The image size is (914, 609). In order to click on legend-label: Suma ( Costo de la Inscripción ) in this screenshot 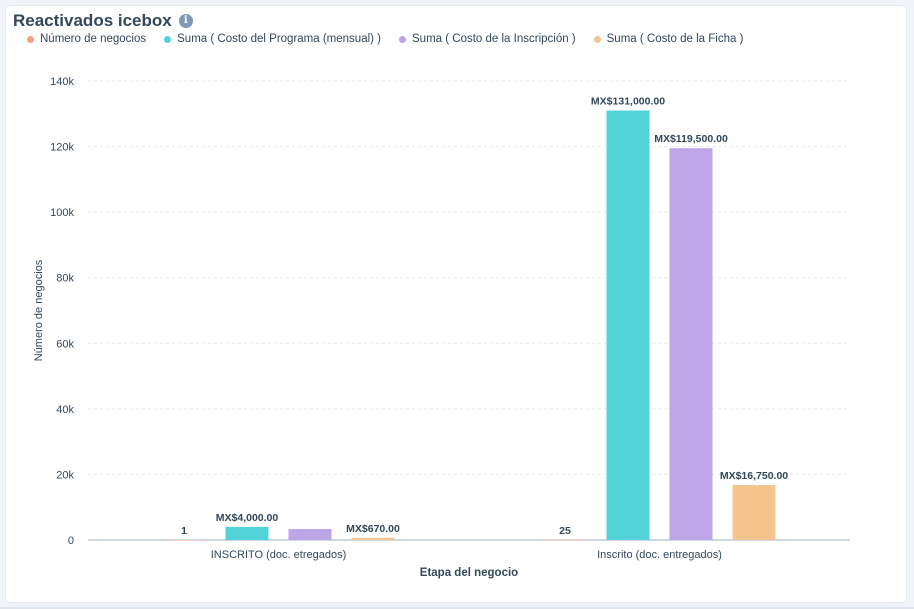, I will do `click(494, 39)`.